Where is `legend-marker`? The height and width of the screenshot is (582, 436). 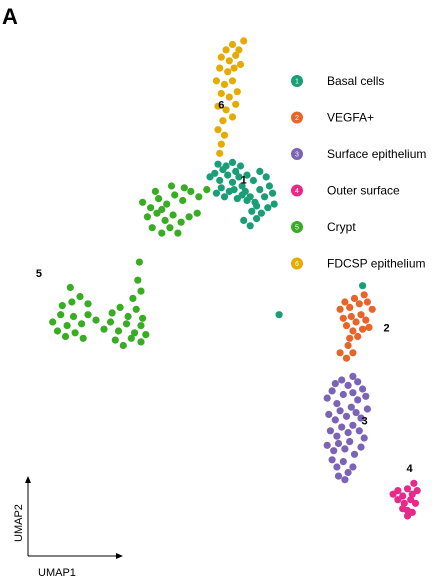
legend-marker is located at coordinates (297, 263).